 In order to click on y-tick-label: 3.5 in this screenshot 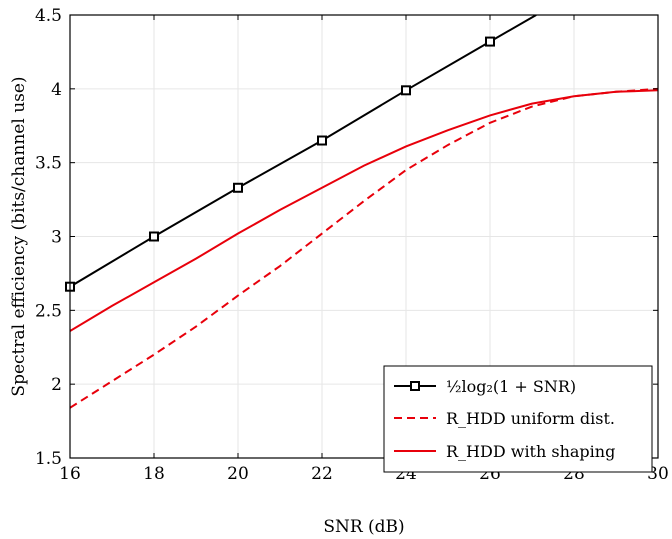, I will do `click(48, 164)`.